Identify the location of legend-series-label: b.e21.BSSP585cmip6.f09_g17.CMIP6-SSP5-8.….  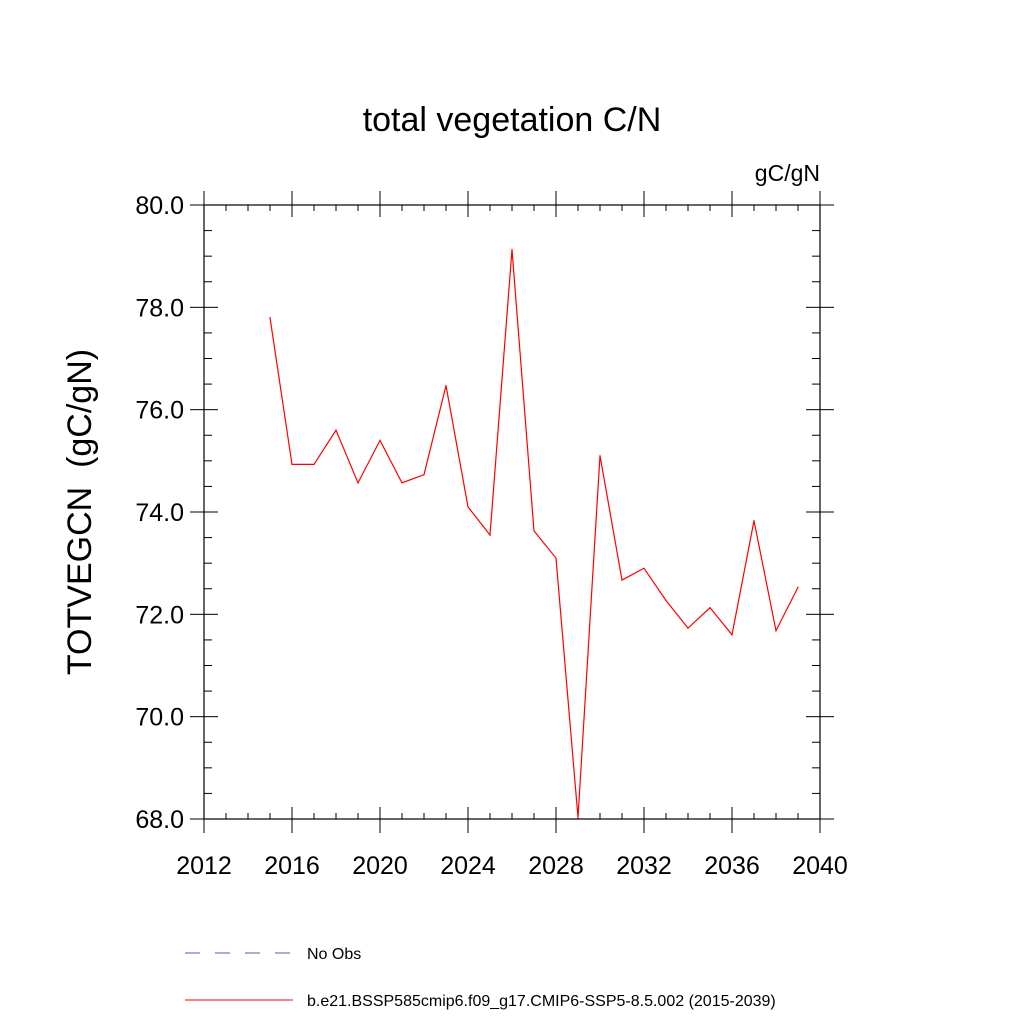
(541, 1001).